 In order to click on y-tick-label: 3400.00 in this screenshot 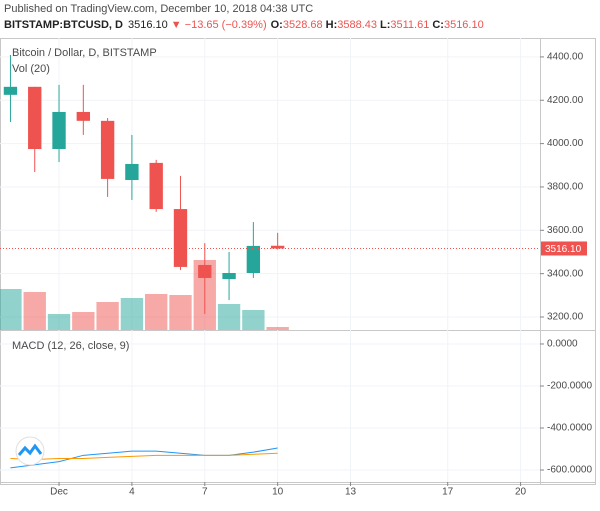, I will do `click(565, 273)`.